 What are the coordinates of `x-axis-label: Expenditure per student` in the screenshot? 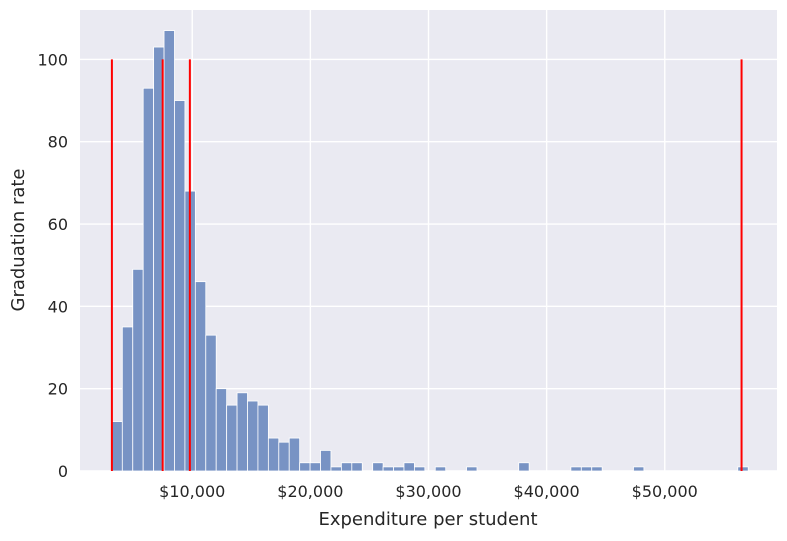 It's located at (427, 519).